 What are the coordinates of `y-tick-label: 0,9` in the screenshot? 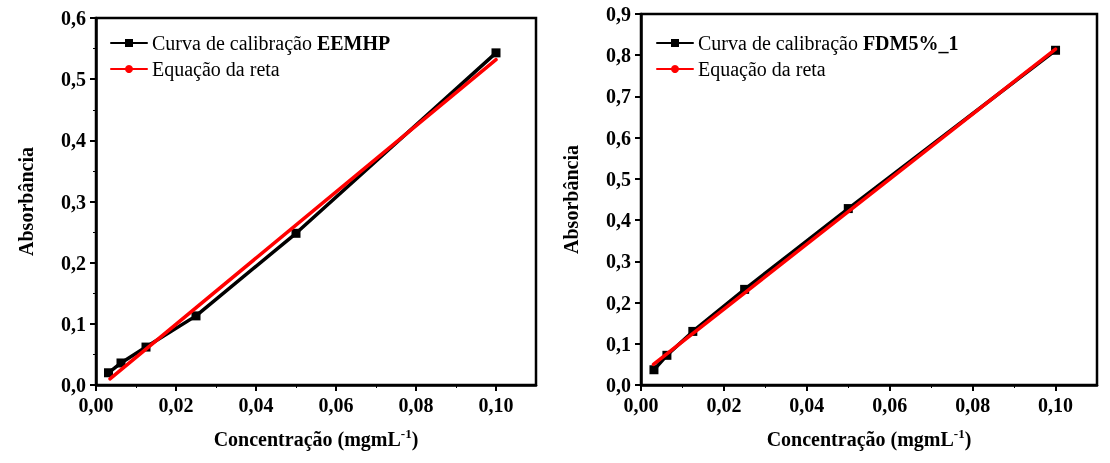 It's located at (618, 14).